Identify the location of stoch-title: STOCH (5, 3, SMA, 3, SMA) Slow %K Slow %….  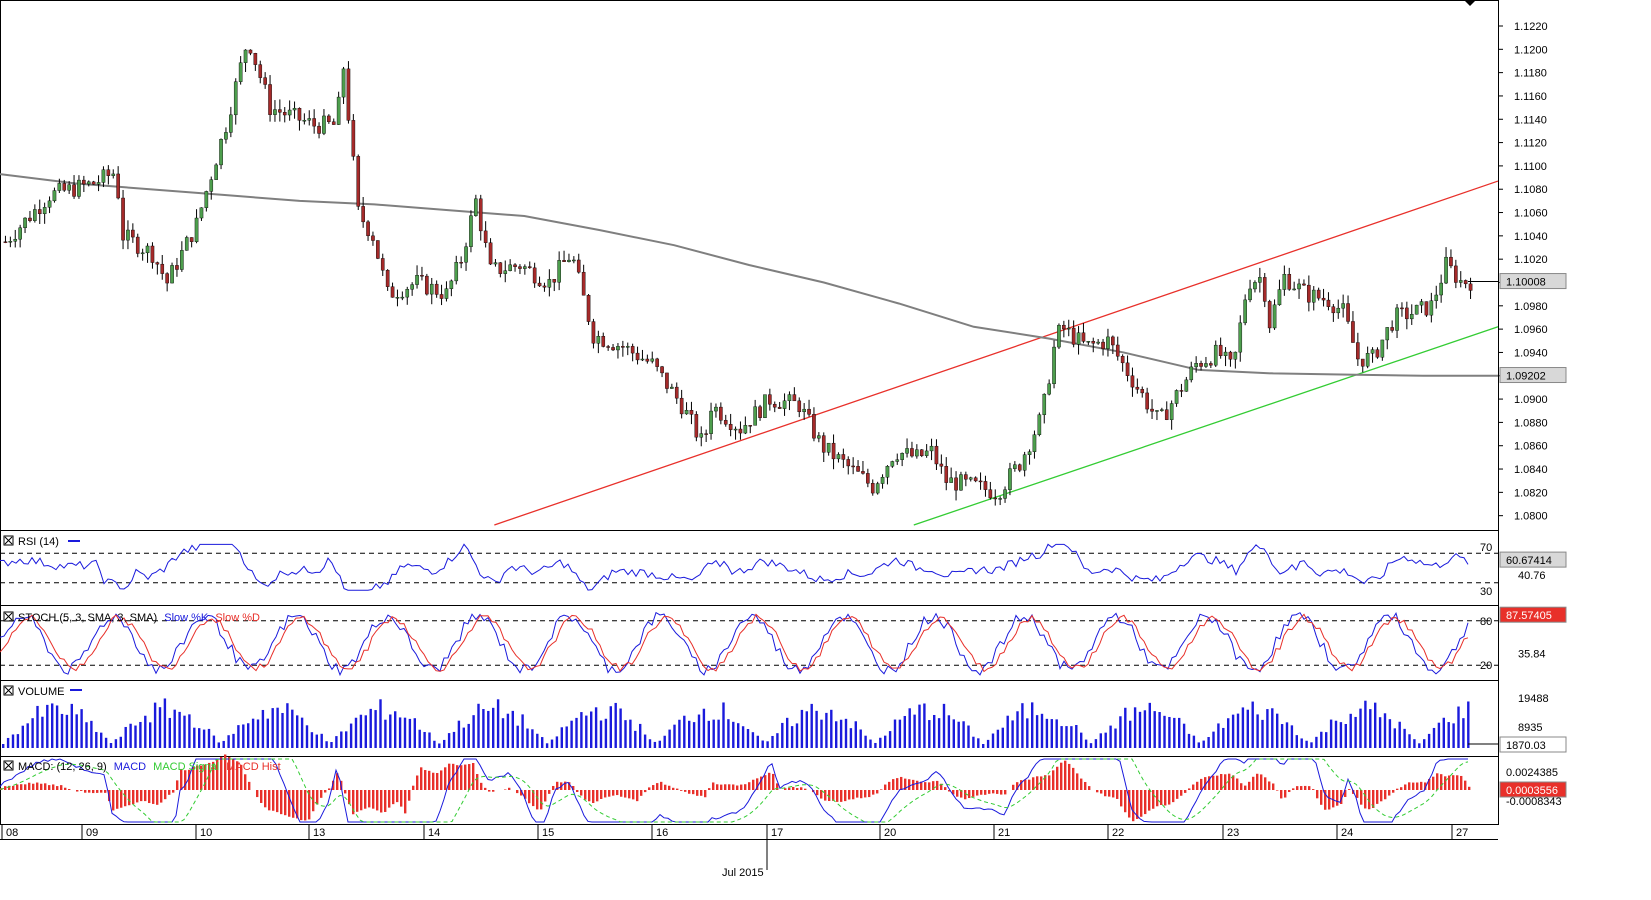
(131, 617).